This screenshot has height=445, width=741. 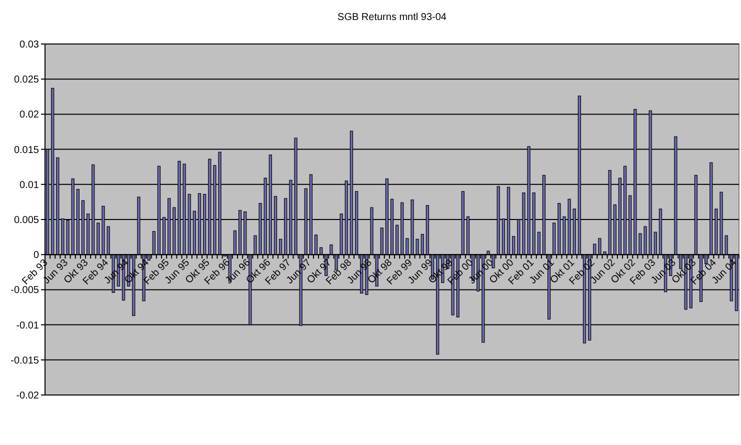 I want to click on y-tick-label: 0, so click(x=36, y=256).